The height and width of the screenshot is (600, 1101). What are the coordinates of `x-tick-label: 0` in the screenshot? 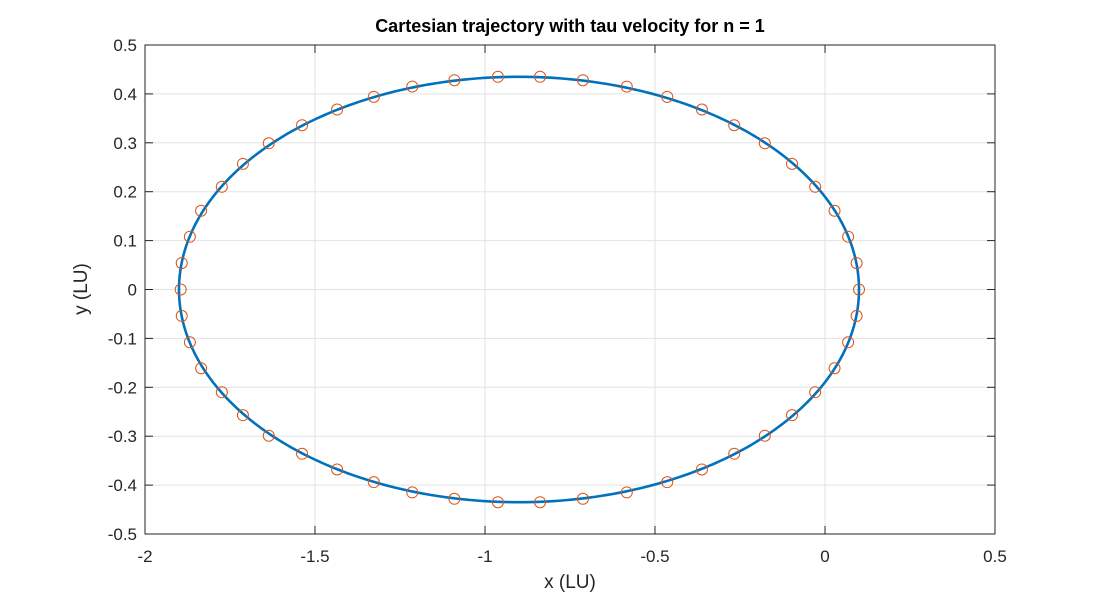 It's located at (824, 556).